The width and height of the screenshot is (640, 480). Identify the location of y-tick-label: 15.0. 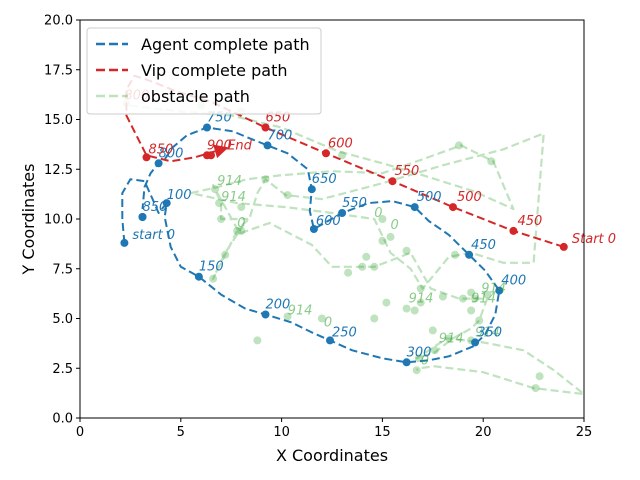
(58, 120).